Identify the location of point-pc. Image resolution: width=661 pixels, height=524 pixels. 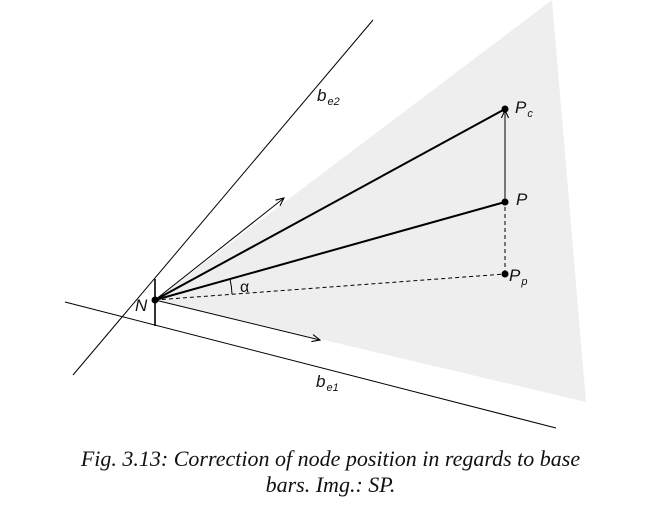
(505, 109).